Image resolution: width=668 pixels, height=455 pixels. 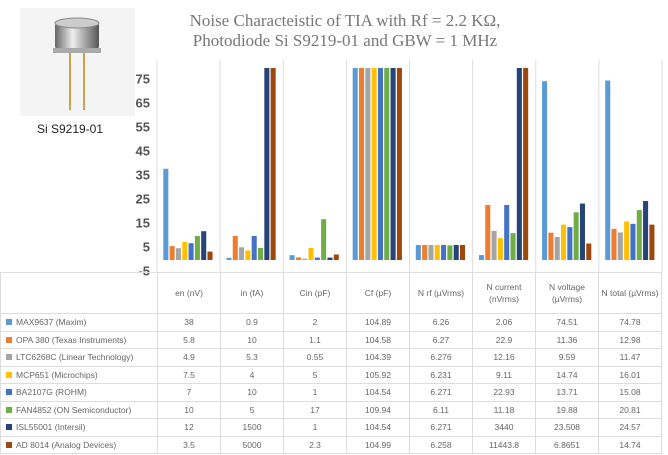 I want to click on table-corner, so click(x=79, y=293).